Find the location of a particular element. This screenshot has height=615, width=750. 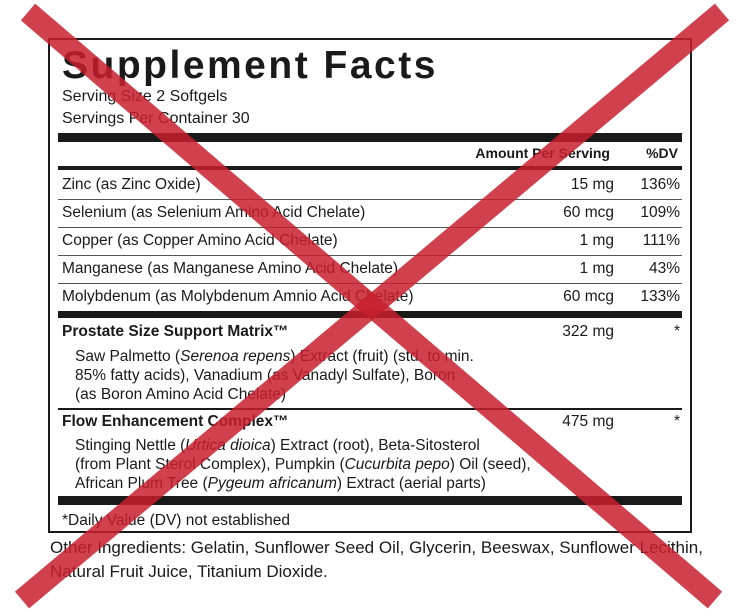

blend-amount: 475 mg is located at coordinates (588, 421).